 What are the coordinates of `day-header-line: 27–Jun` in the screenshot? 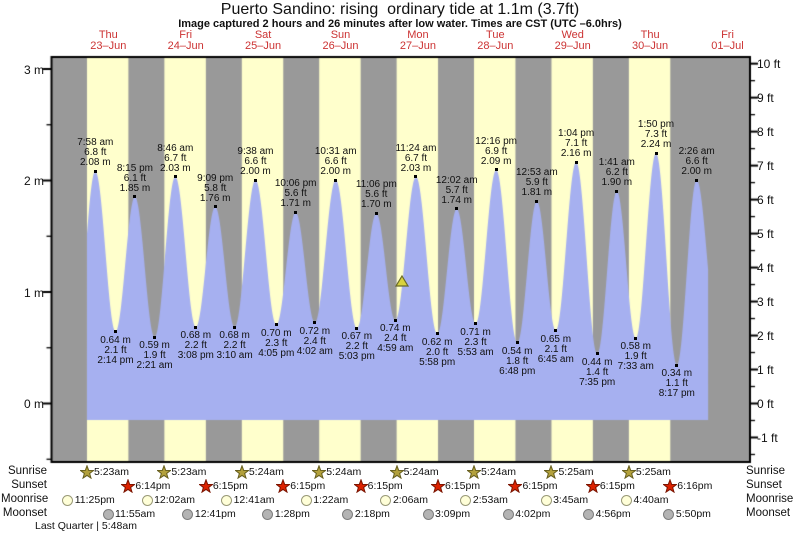 It's located at (417, 46).